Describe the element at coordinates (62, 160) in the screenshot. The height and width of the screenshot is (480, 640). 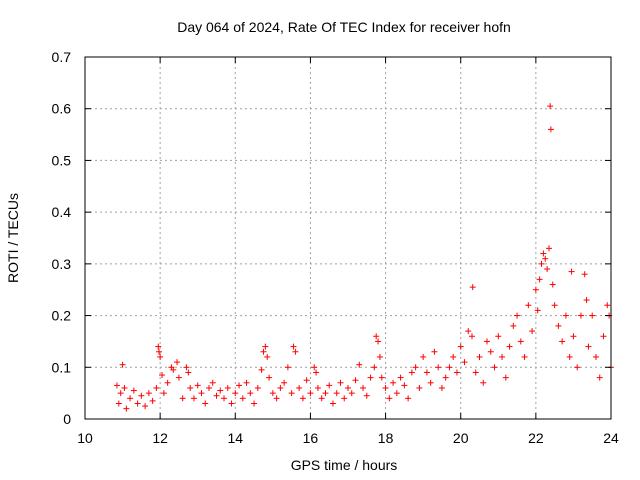
I see `y-tick-label: 0.5` at that location.